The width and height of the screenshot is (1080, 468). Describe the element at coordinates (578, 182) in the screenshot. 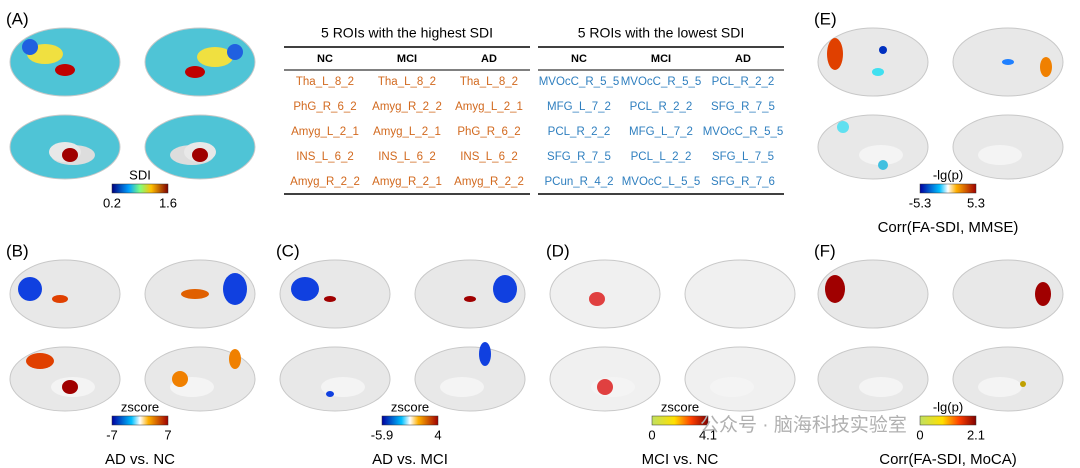

I see `table-cell: PCun_R_4_2` at that location.